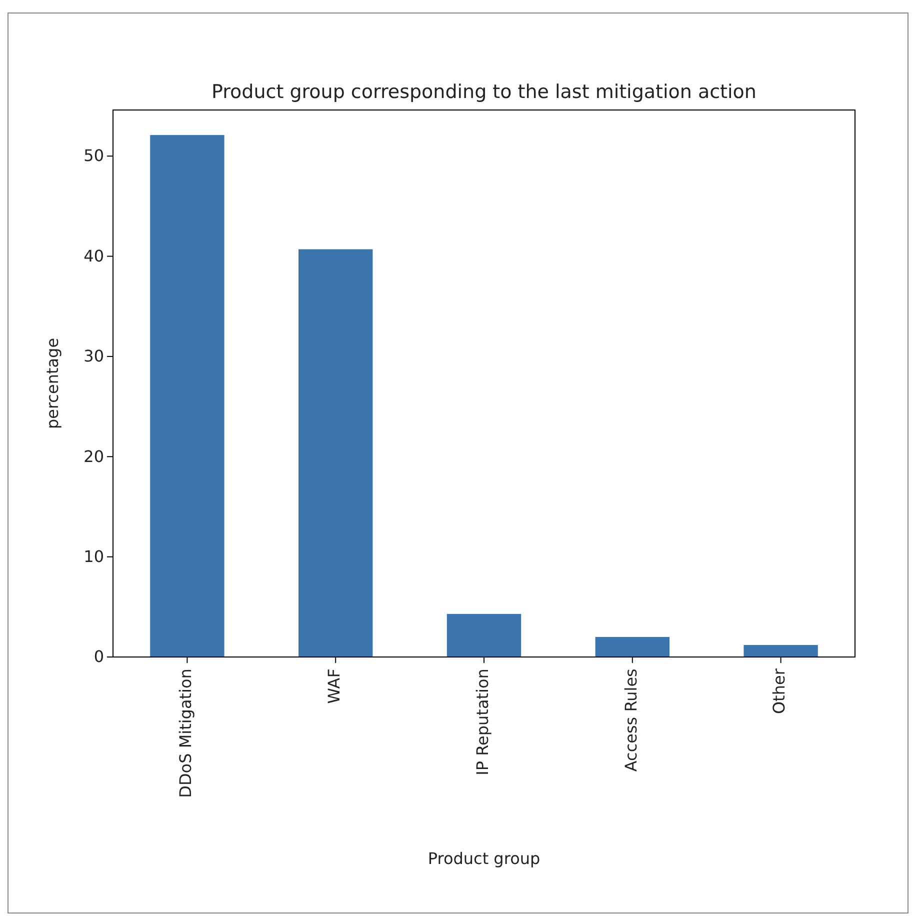  What do you see at coordinates (484, 858) in the screenshot?
I see `x-axis-title: Product group` at bounding box center [484, 858].